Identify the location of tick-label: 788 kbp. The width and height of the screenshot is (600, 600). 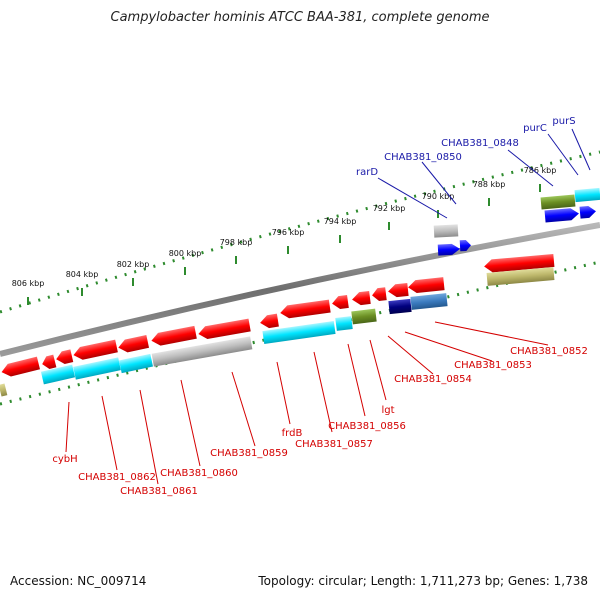
(489, 184).